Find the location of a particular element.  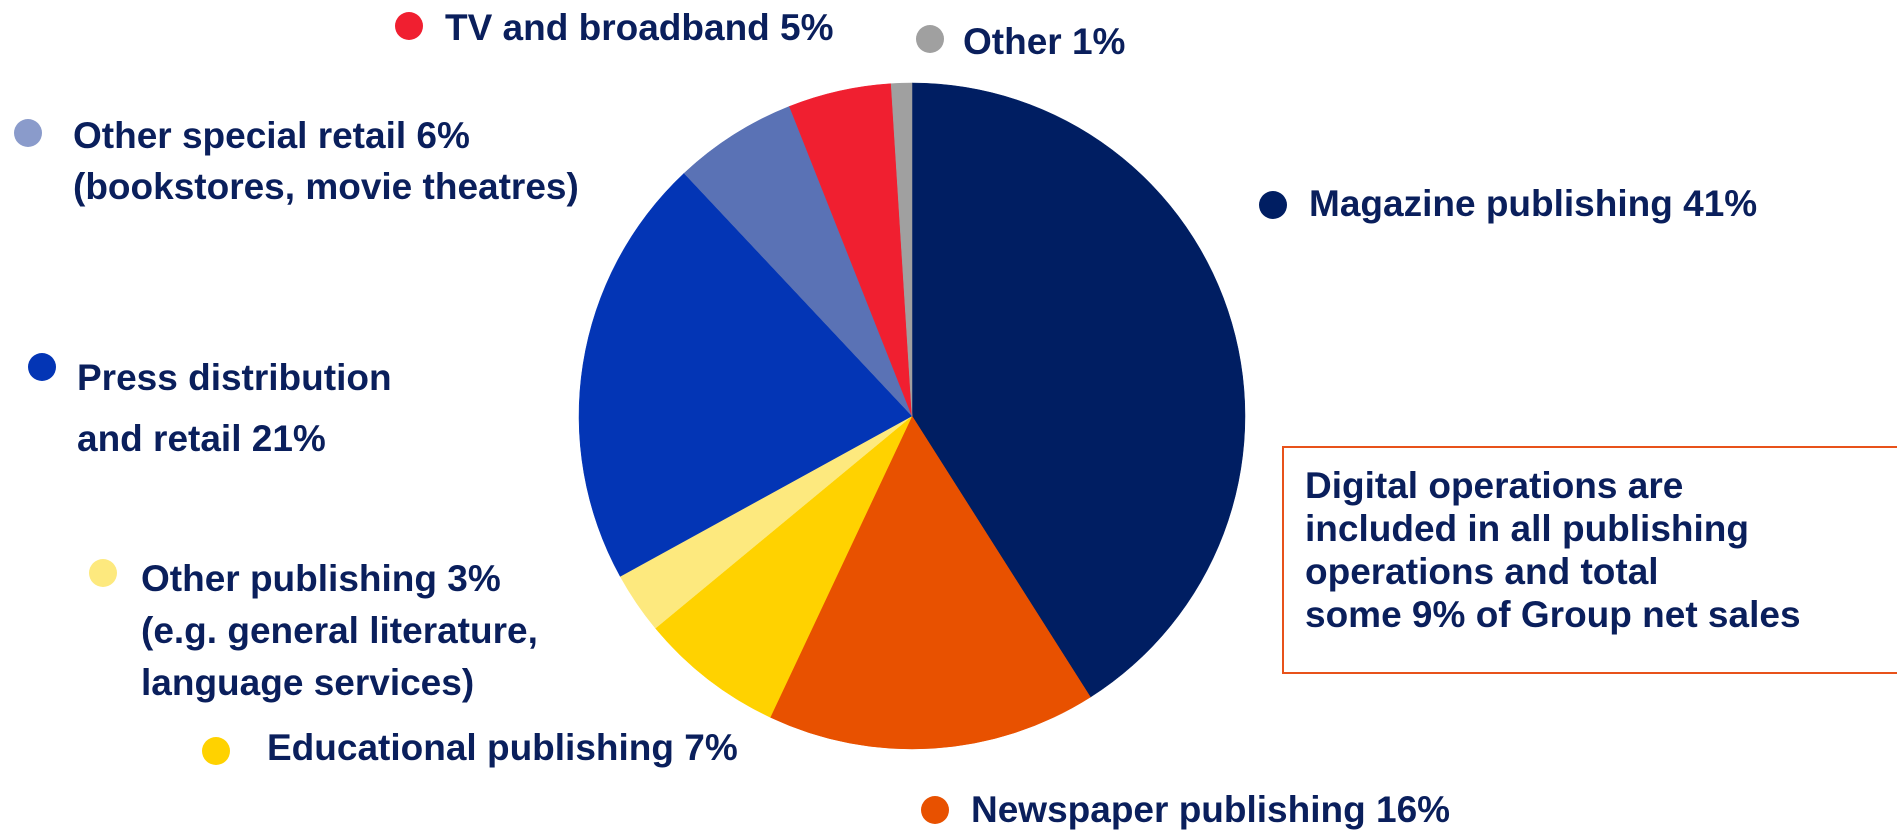

label-line: and retail 21% is located at coordinates (201, 438).